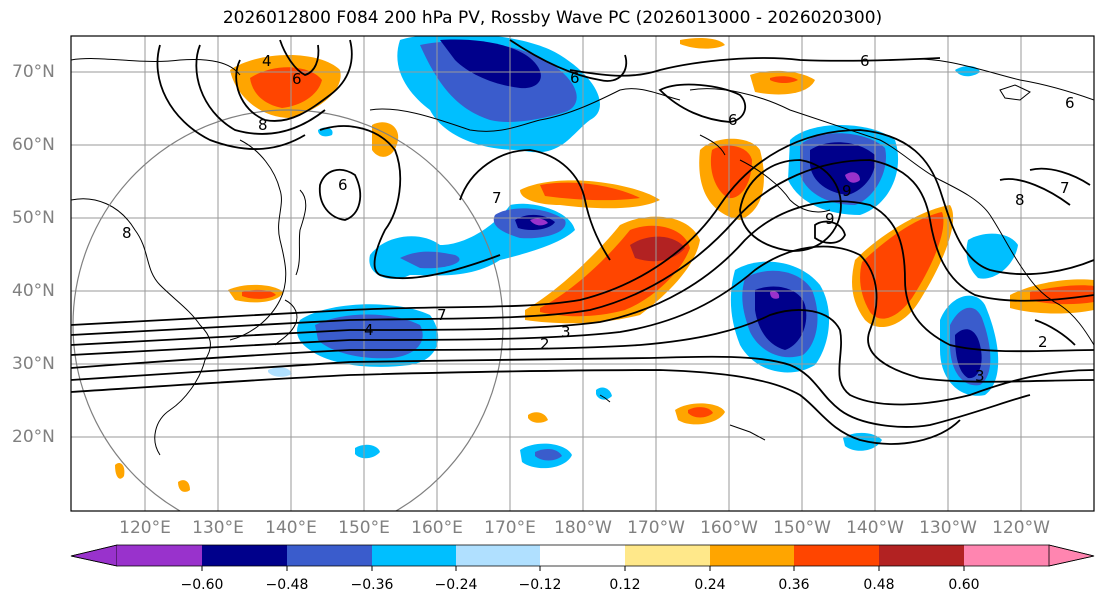 The image size is (1105, 604). I want to click on lon-label: 130°E, so click(218, 528).